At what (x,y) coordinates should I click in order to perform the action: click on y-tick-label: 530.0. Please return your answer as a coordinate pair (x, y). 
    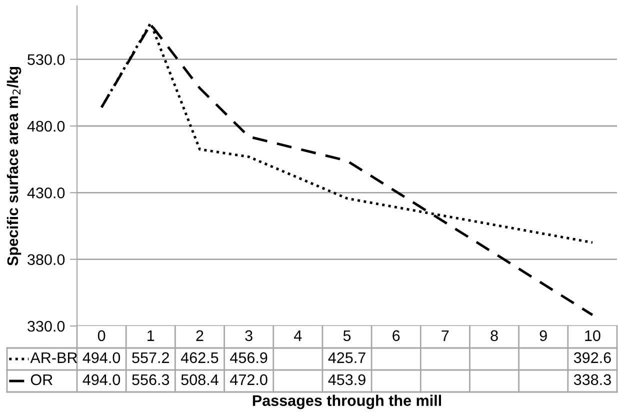
    Looking at the image, I should click on (46, 60).